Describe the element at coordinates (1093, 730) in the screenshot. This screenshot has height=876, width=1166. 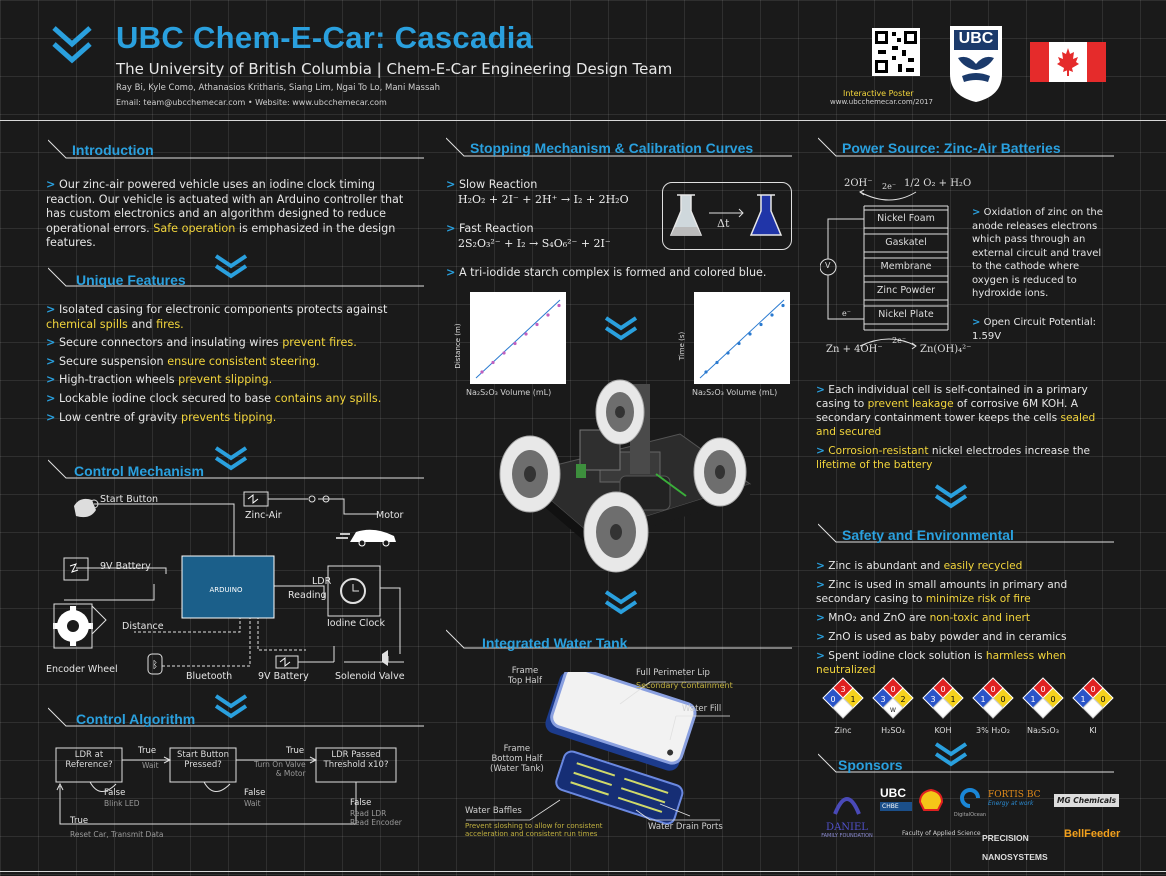
I see `hazard-label: KI` at that location.